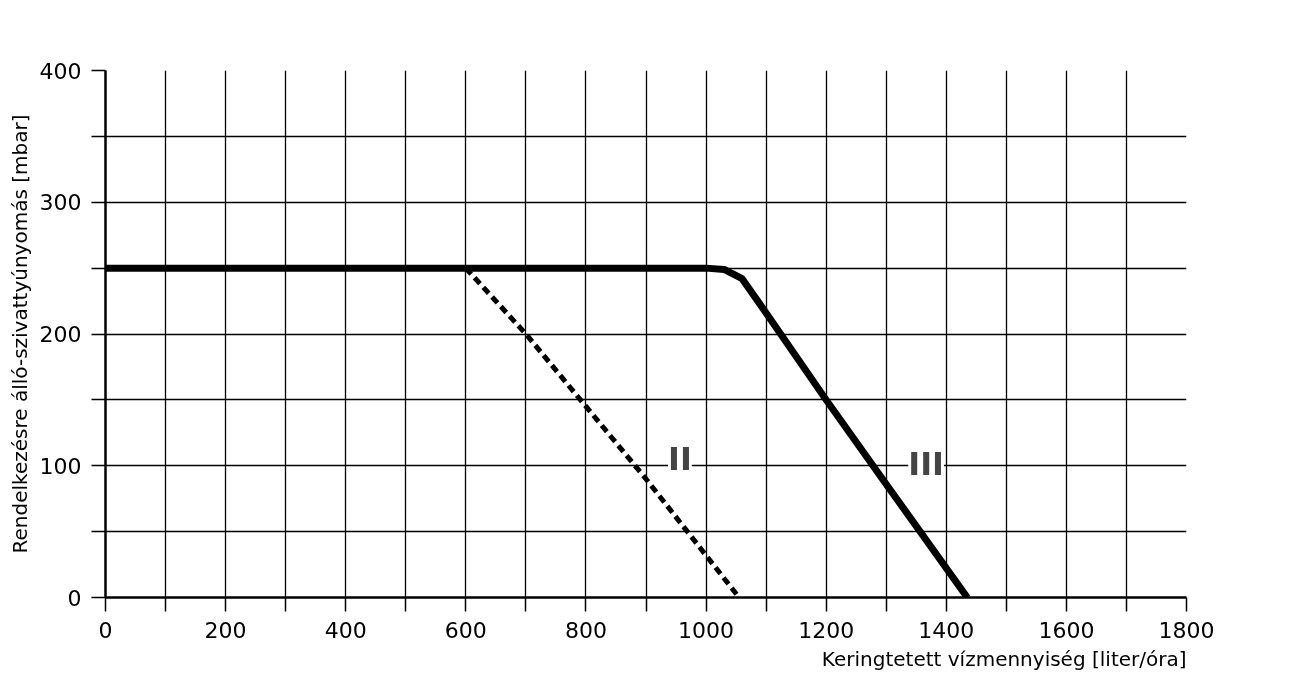 The height and width of the screenshot is (678, 1300). Describe the element at coordinates (706, 630) in the screenshot. I see `x-tick-label: 1000` at that location.